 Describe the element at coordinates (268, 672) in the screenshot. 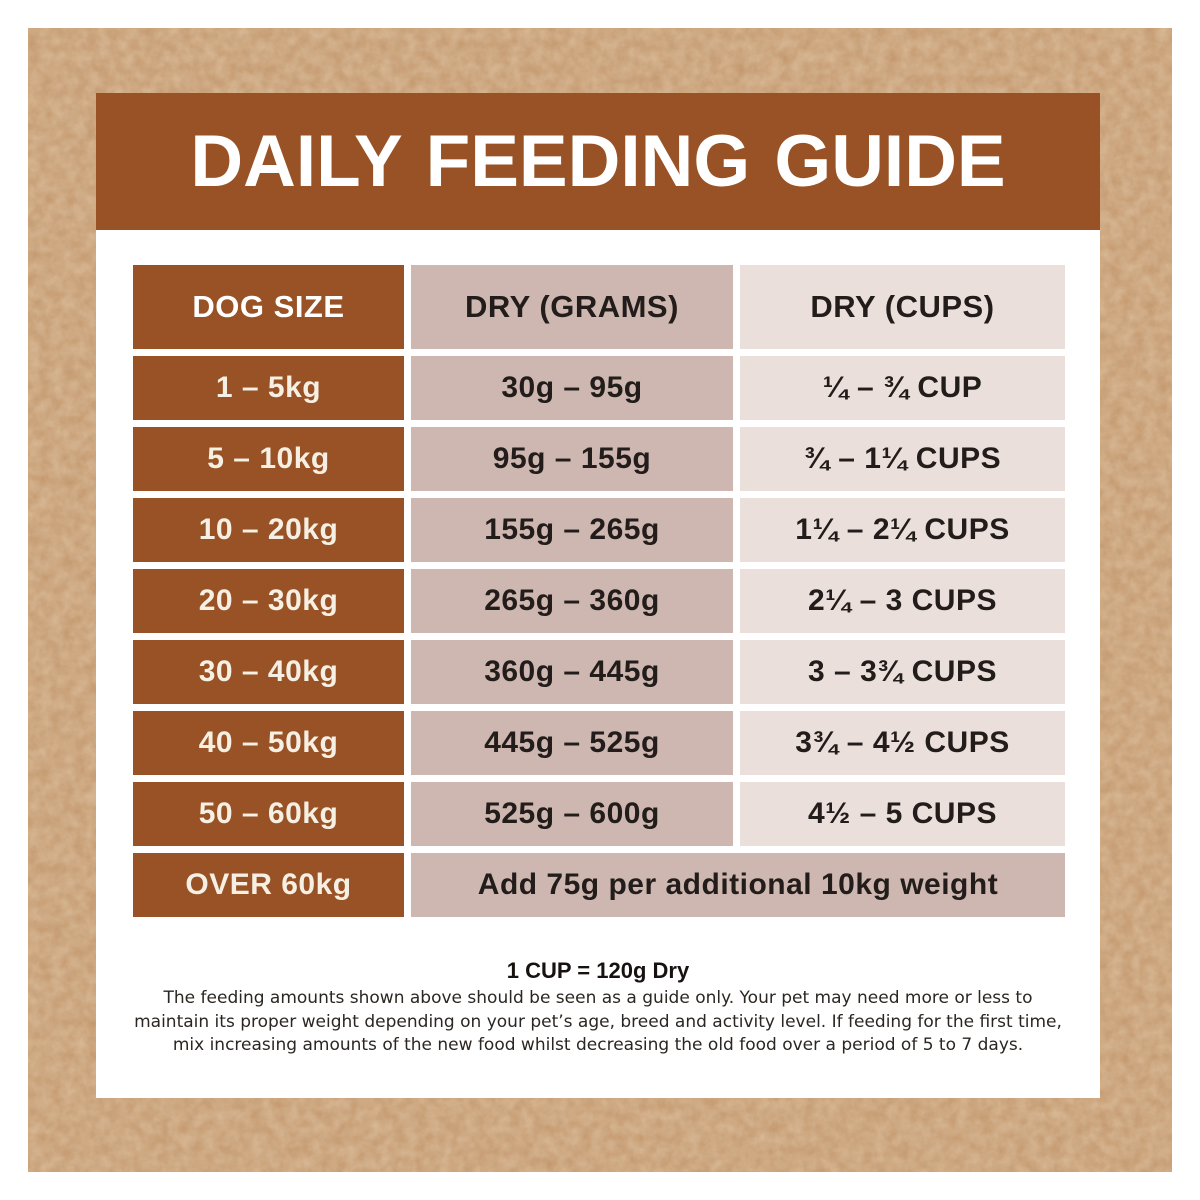

I see `dog-size-cell: 30 – 40kg` at that location.